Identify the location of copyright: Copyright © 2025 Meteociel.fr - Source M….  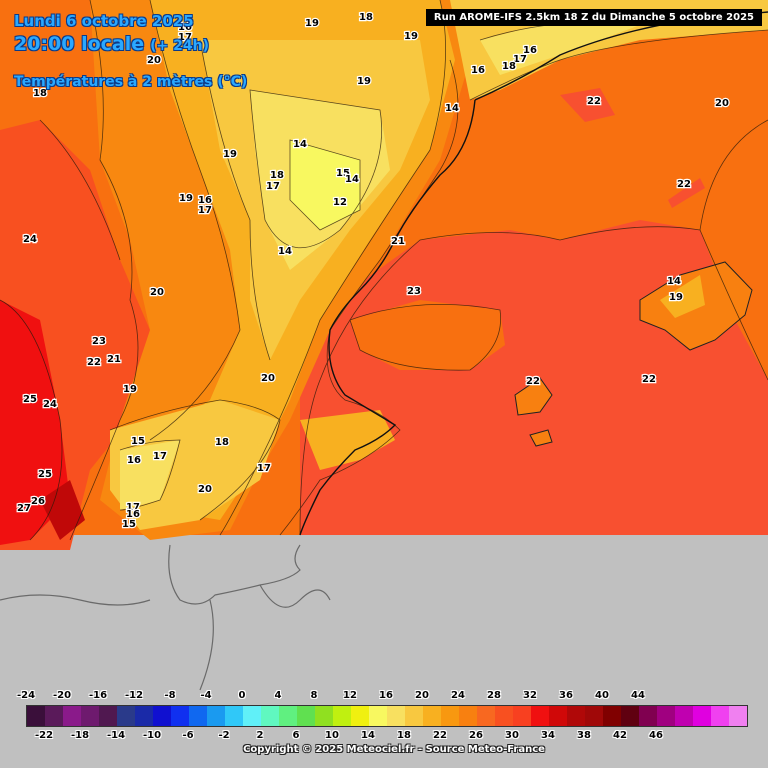
(394, 749).